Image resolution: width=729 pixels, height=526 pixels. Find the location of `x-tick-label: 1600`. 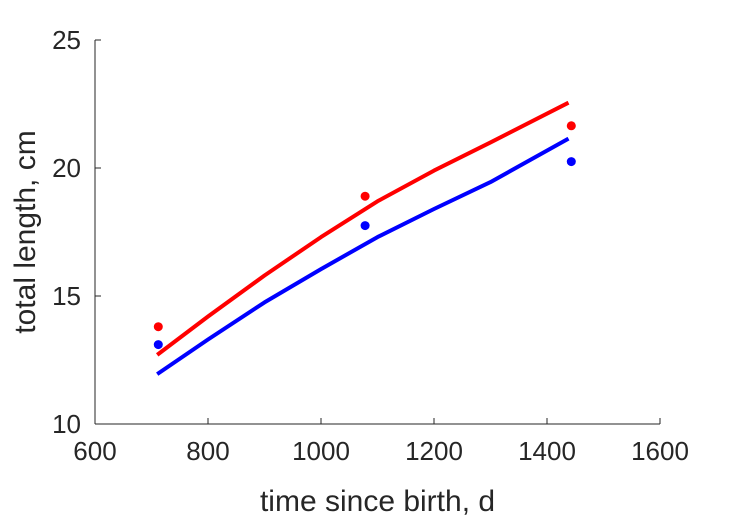

x-tick-label: 1600 is located at coordinates (660, 451).